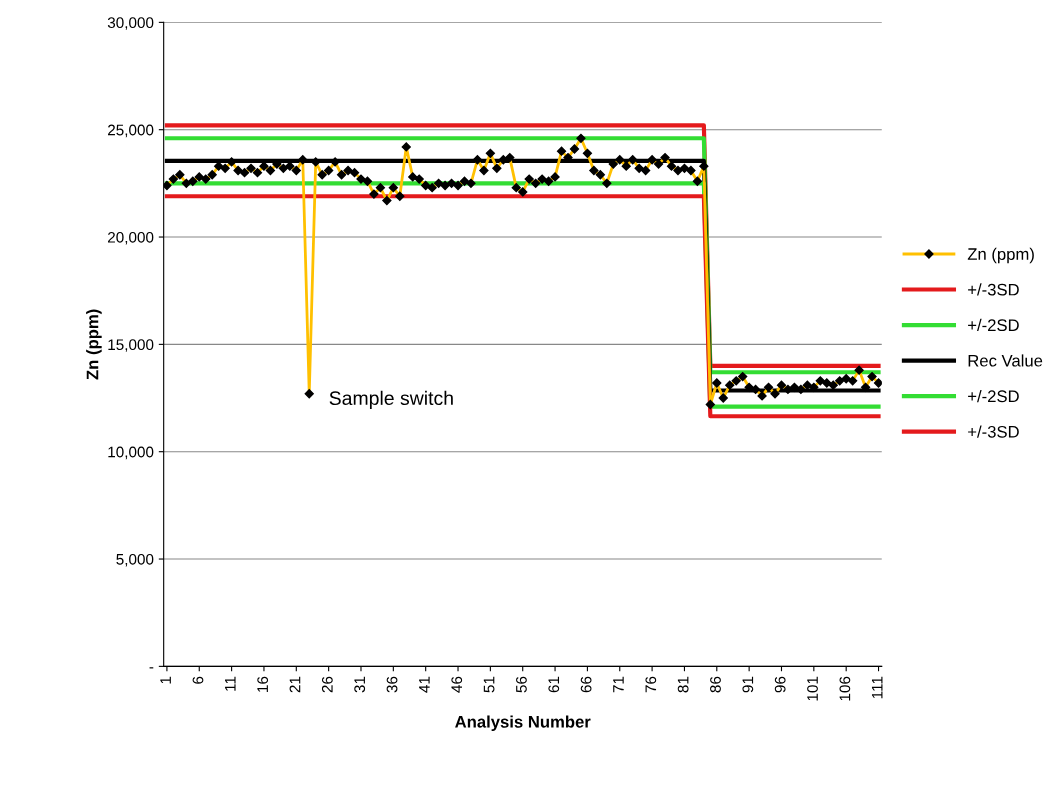  I want to click on y-tick-label: 25,000, so click(131, 131).